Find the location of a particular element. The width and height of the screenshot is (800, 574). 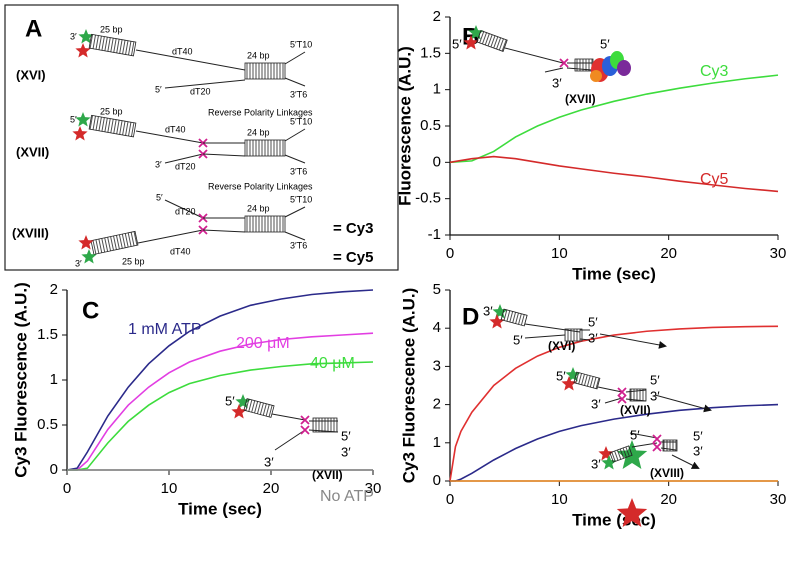

label: (XVI) is located at coordinates (31, 74).